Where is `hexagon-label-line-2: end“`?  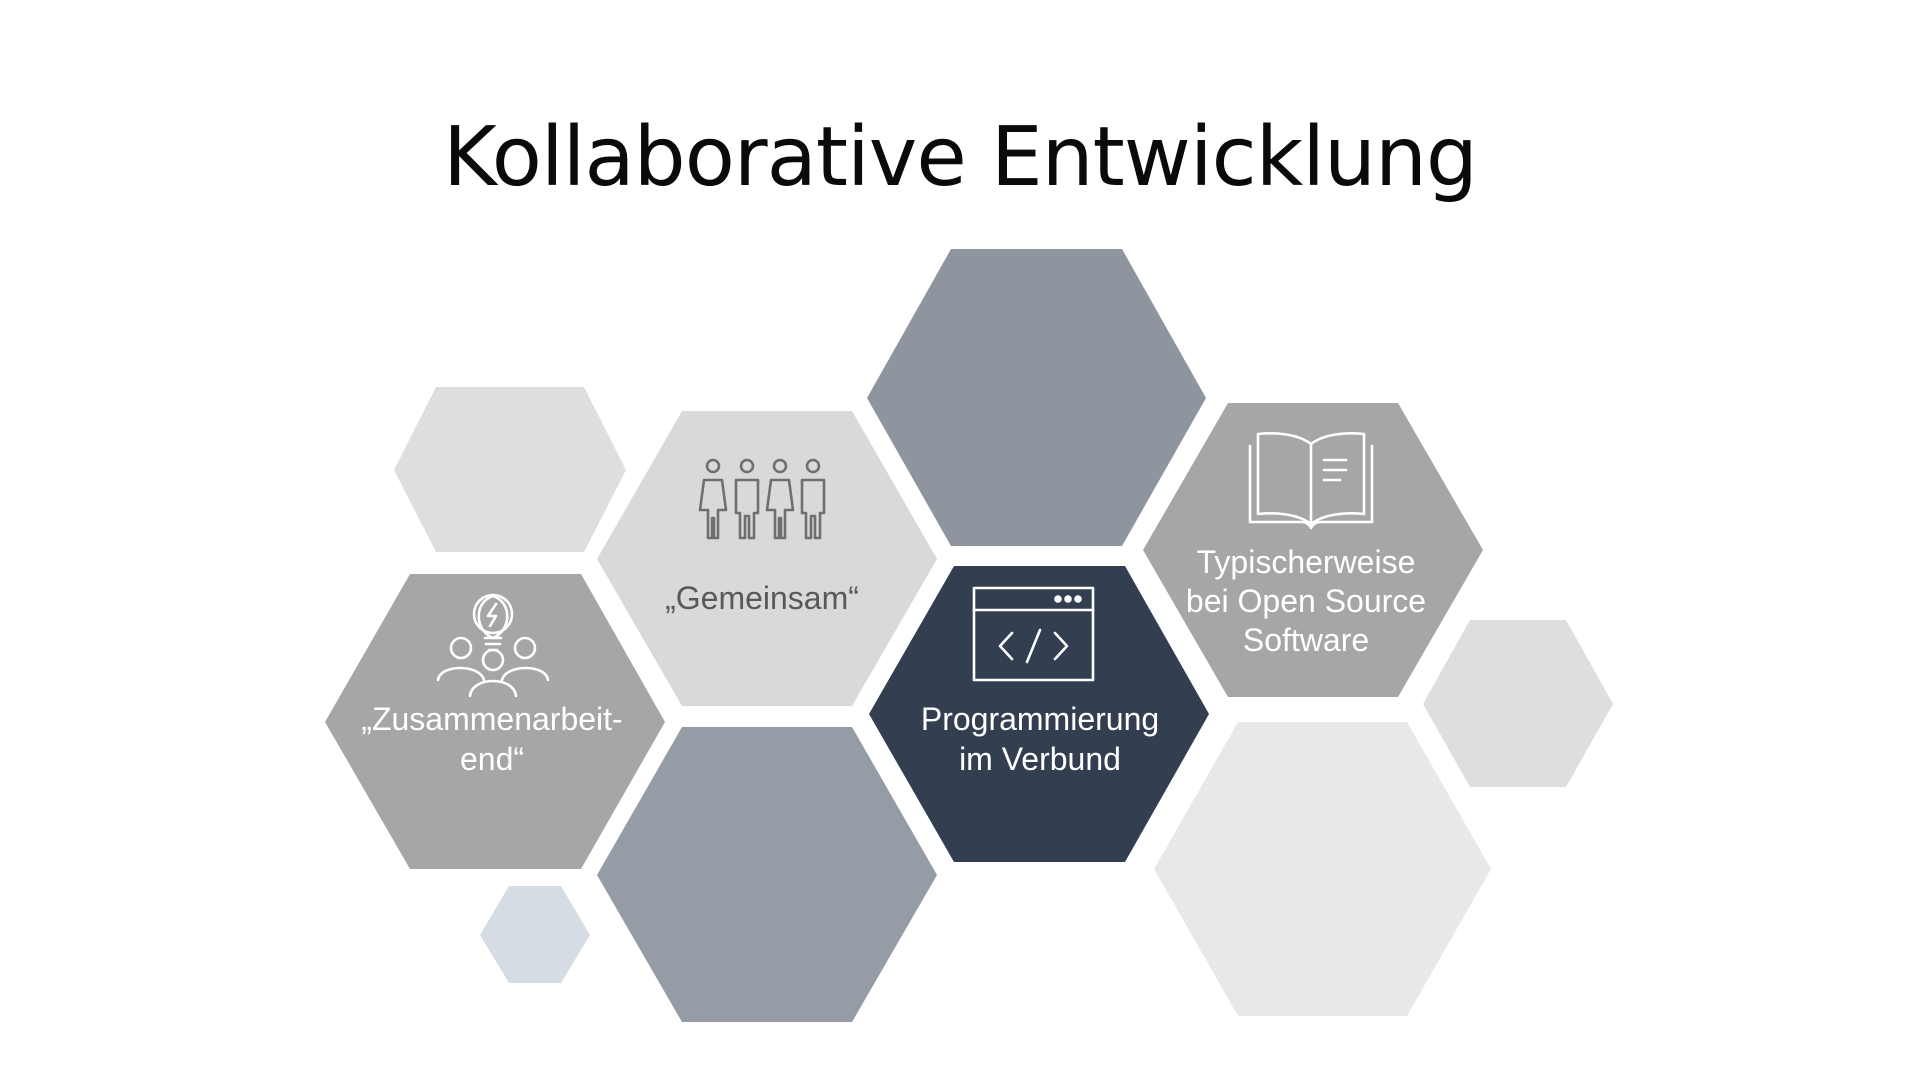
hexagon-label-line-2: end“ is located at coordinates (492, 759).